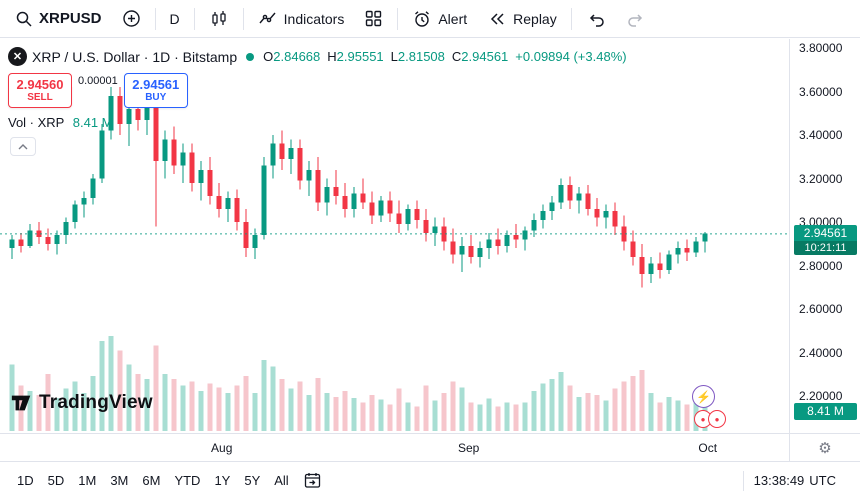  I want to click on top-toolbar: XRPUSD D Indicators Alert Replay, so click(430, 19).